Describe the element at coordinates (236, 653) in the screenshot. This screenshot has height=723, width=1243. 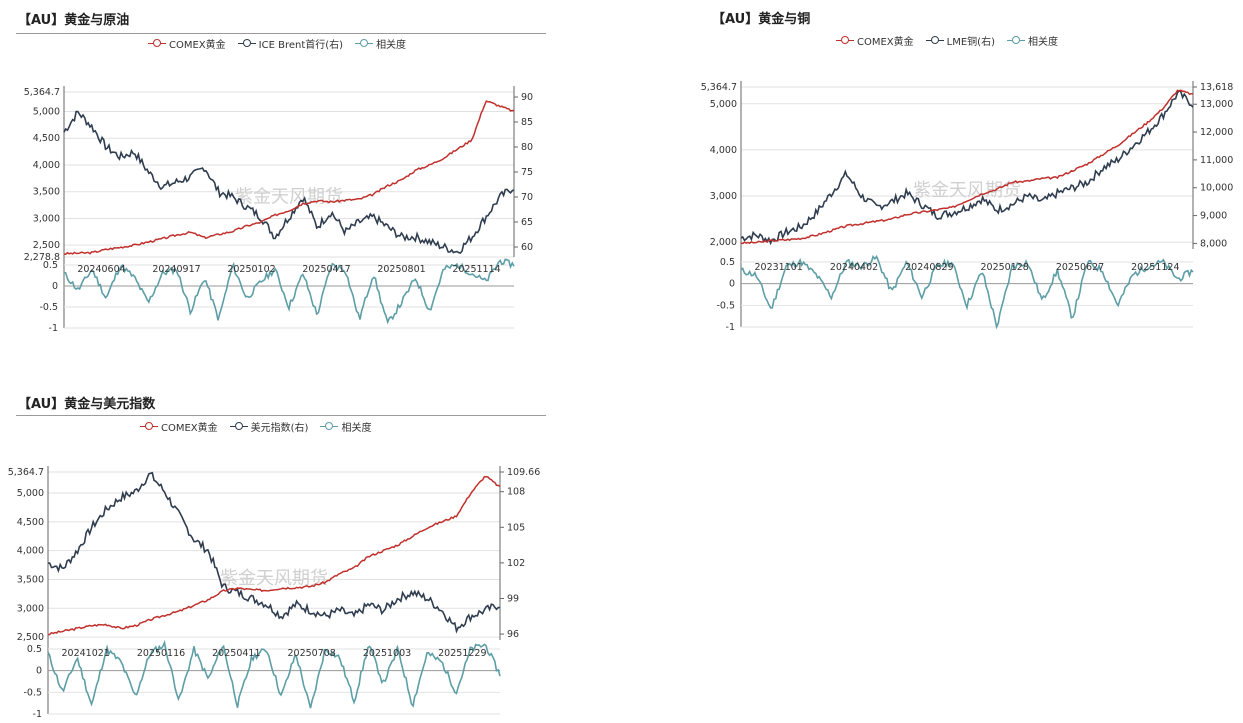
I see `x-tick-label: 20250411` at that location.